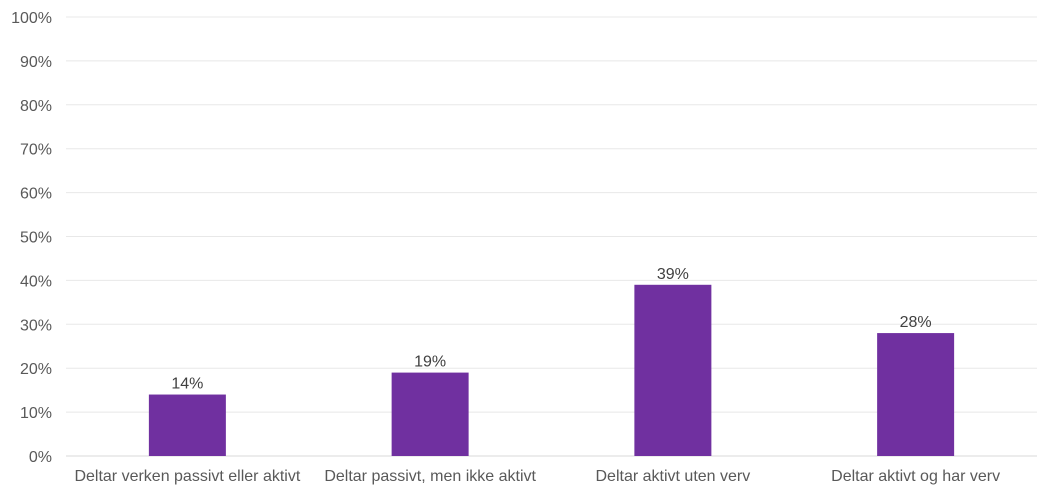 The image size is (1037, 486). I want to click on y-tick-label: 60%, so click(36, 194).